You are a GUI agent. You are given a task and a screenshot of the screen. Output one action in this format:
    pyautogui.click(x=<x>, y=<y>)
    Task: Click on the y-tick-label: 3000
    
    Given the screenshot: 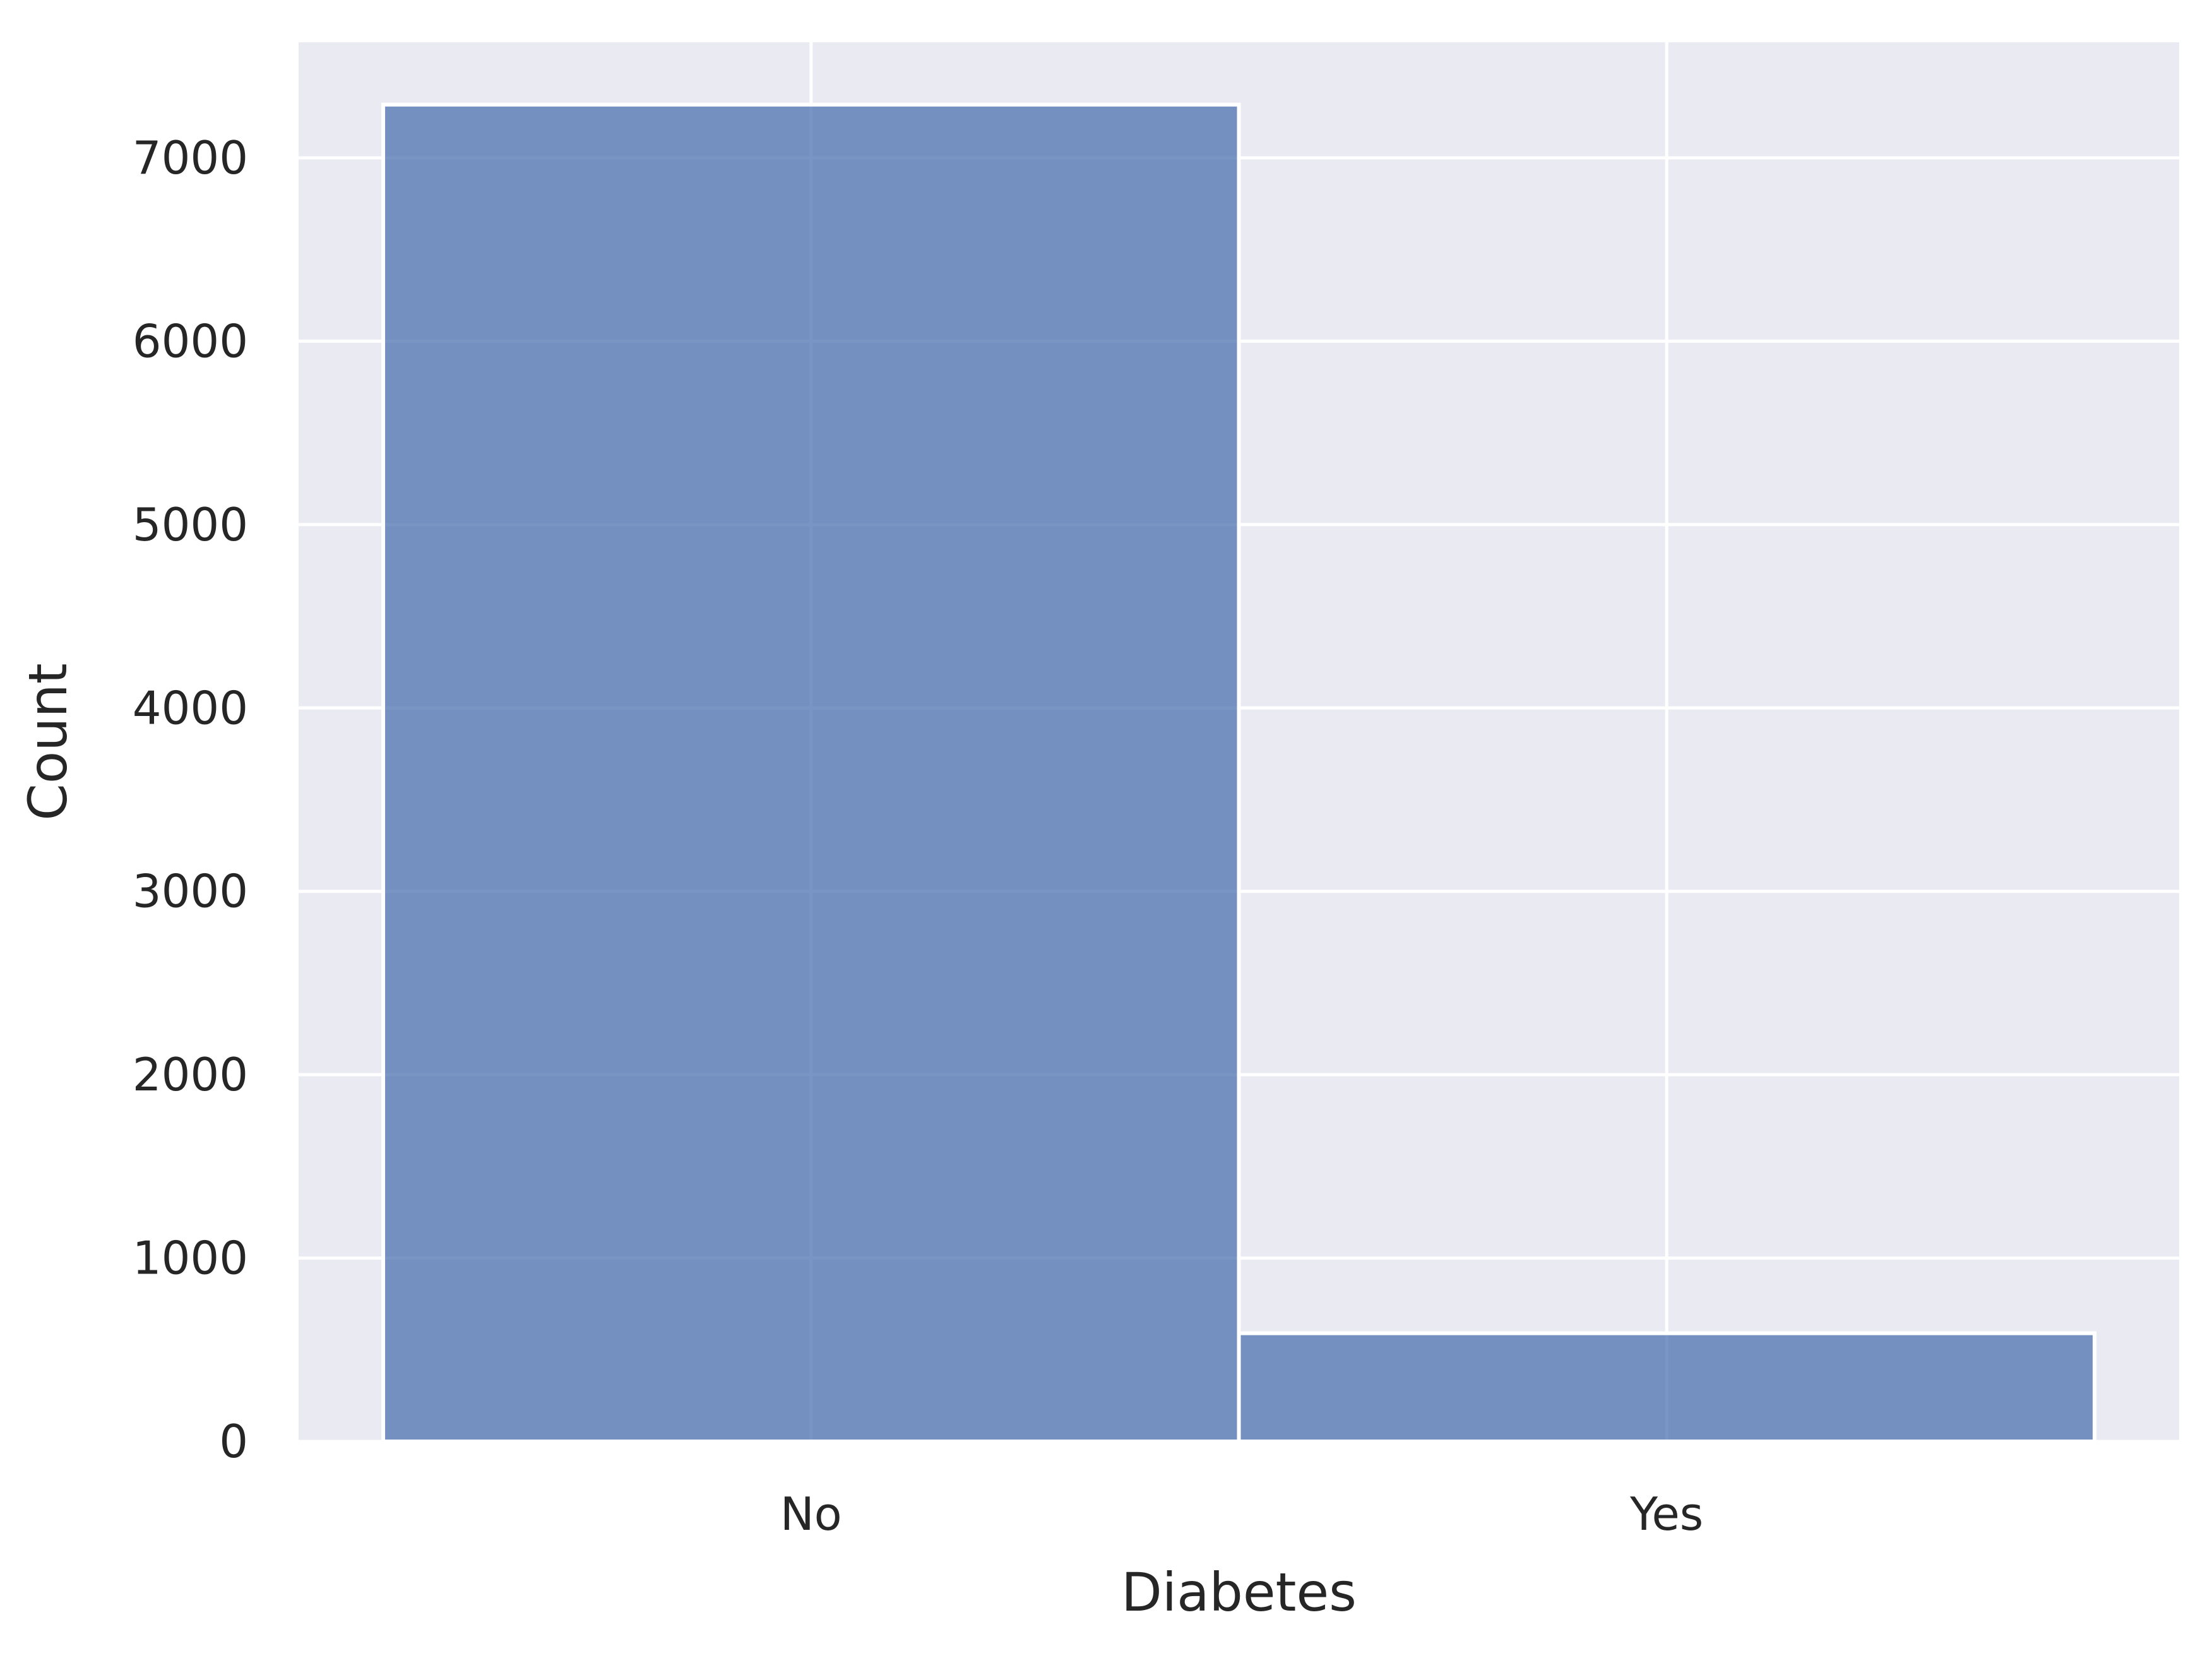 What is the action you would take?
    pyautogui.click(x=191, y=891)
    